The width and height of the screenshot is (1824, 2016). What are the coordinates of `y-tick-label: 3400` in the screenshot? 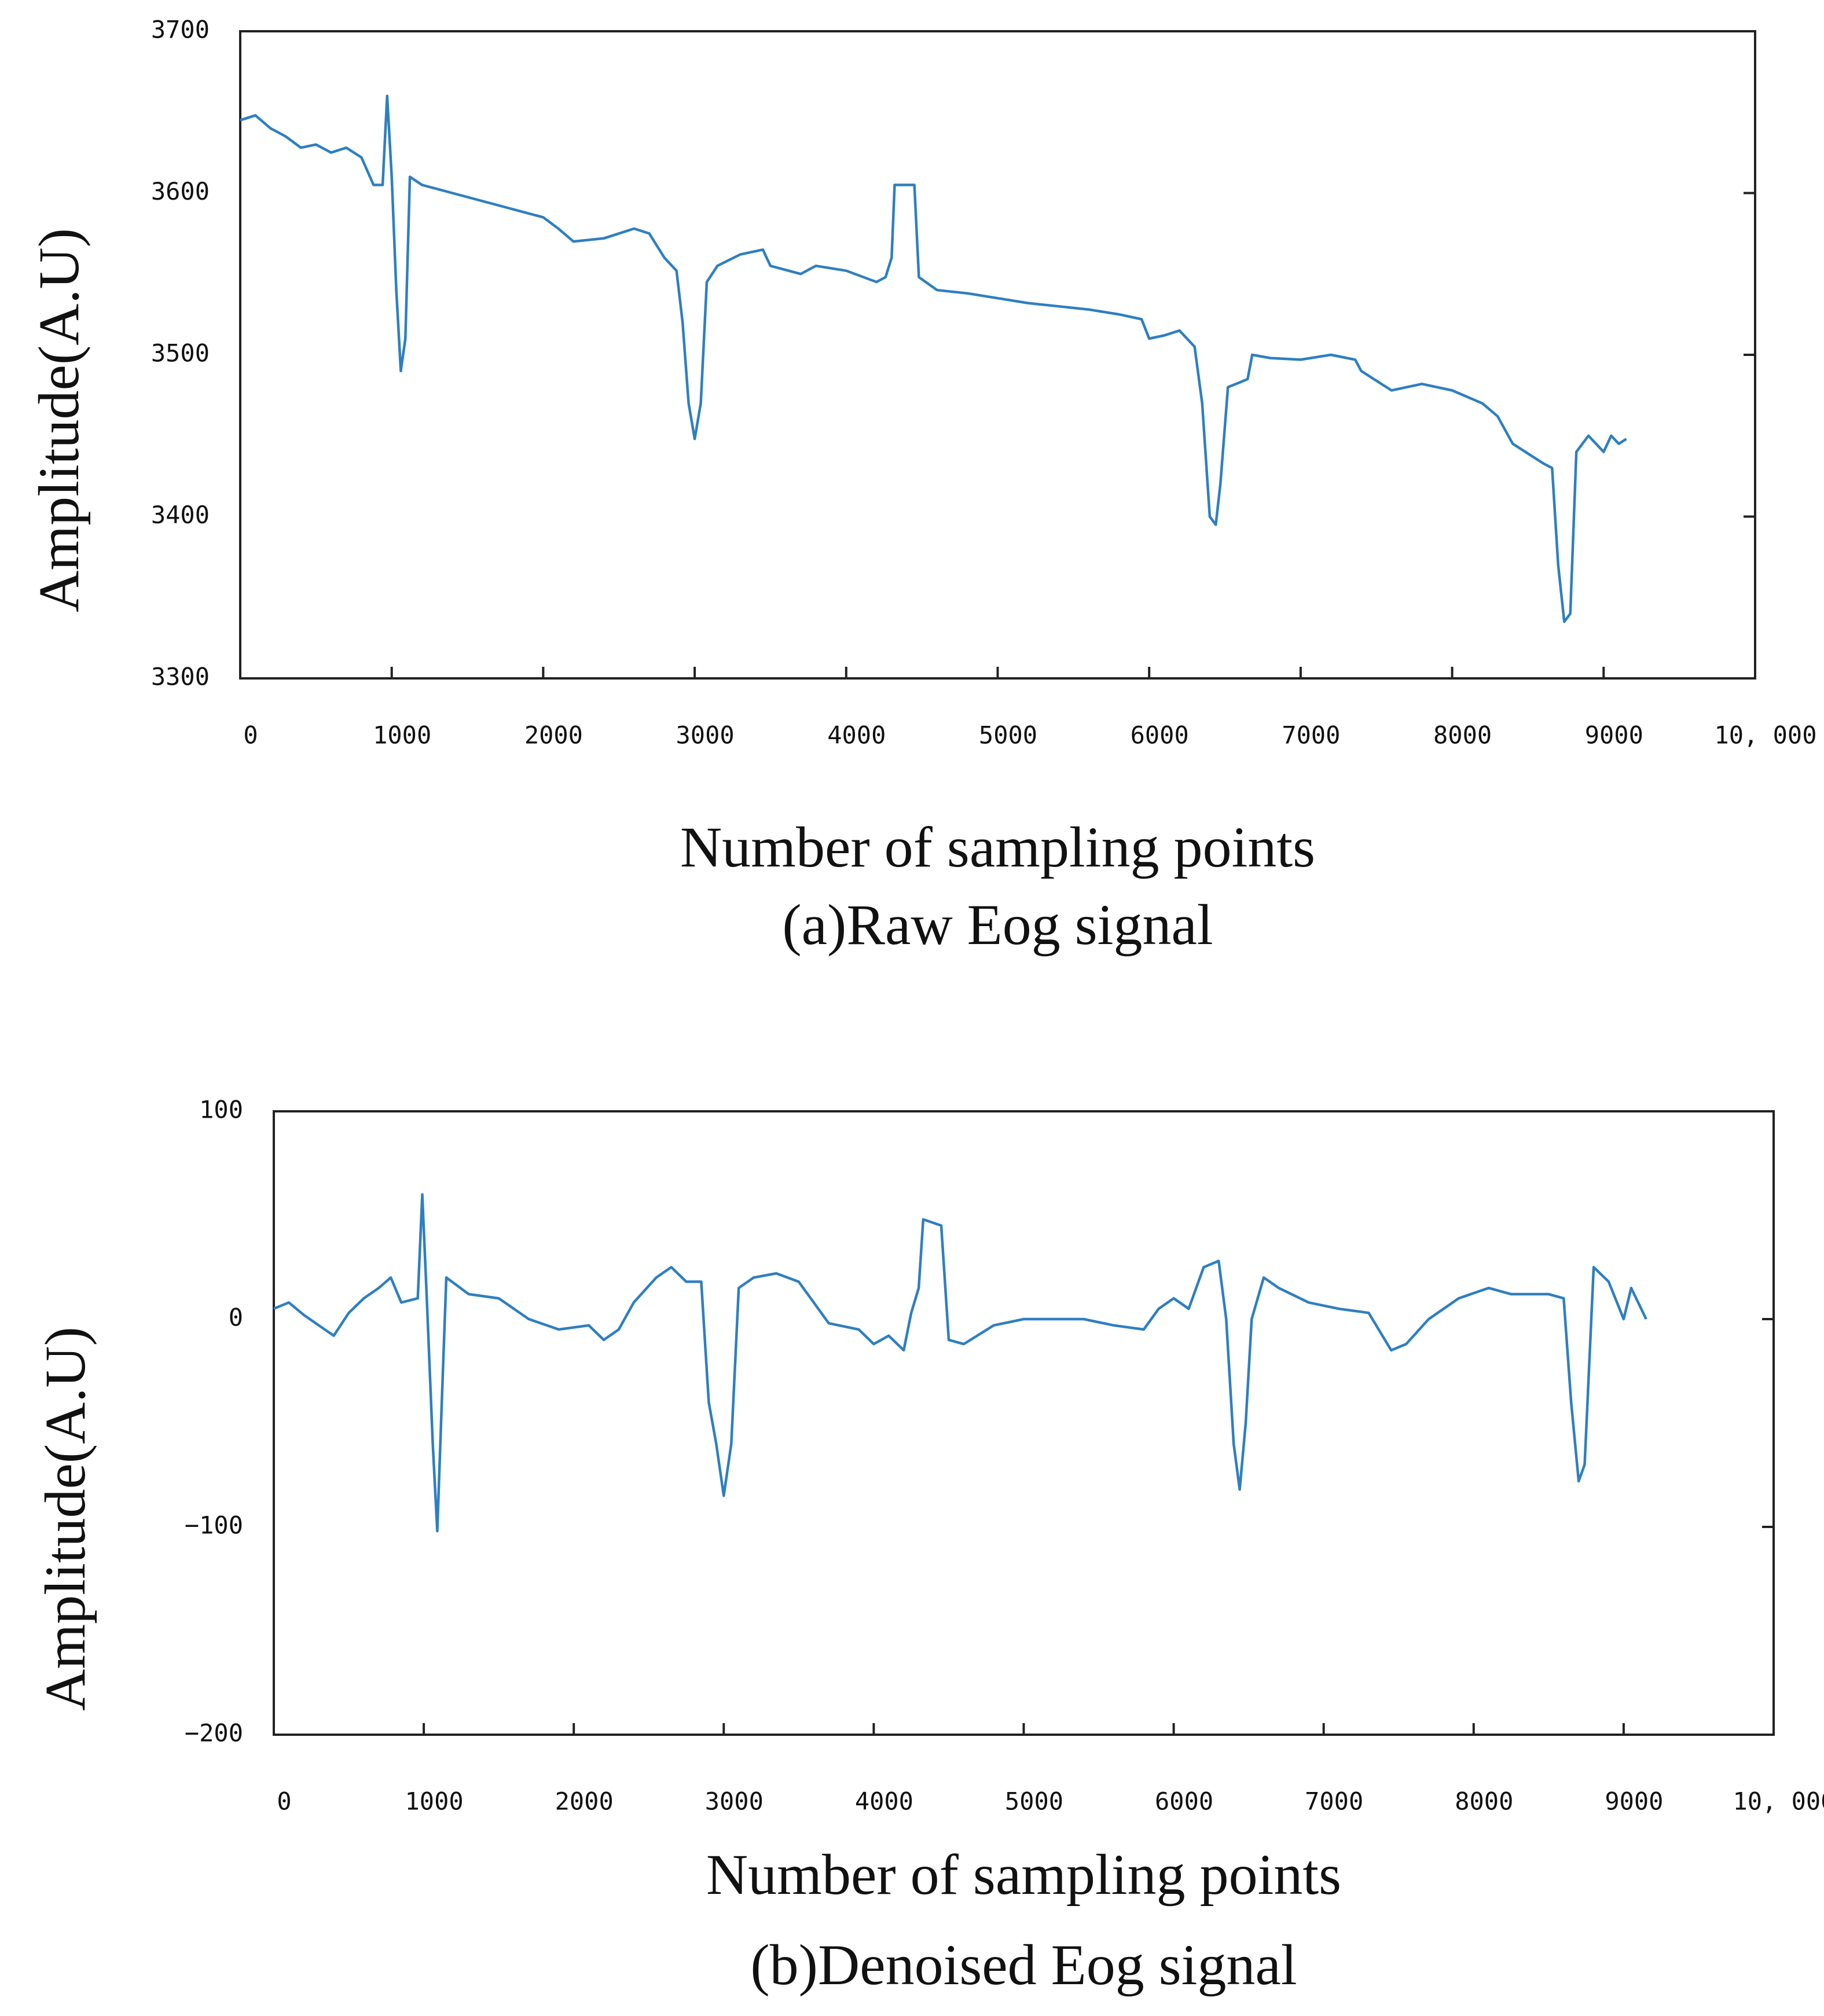 It's located at (180, 515).